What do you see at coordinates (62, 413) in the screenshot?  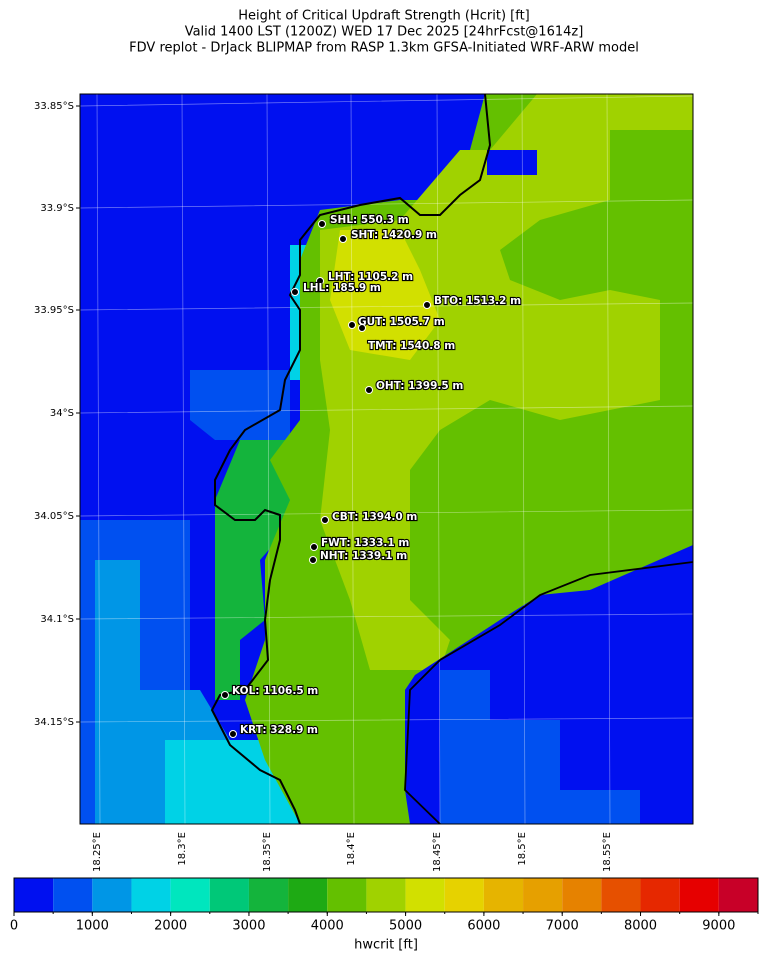 I see `lat-label: 34°S` at bounding box center [62, 413].